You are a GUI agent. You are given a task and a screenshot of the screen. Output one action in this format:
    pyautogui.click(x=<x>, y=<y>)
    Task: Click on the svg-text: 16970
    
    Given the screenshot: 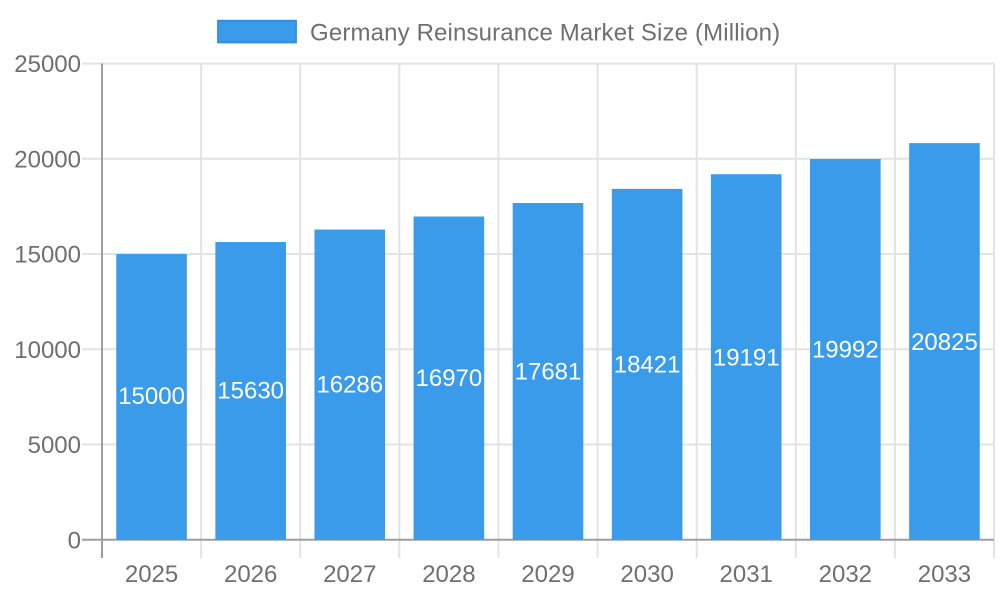 What is the action you would take?
    pyautogui.click(x=449, y=378)
    